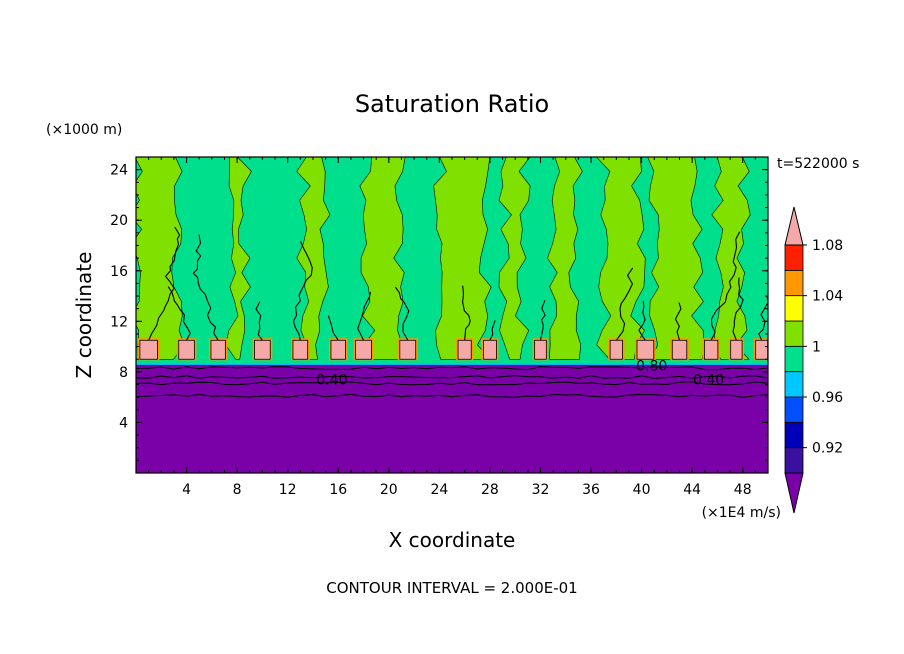 This screenshot has width=904, height=654. Describe the element at coordinates (642, 490) in the screenshot. I see `x-tick-label: 40` at that location.